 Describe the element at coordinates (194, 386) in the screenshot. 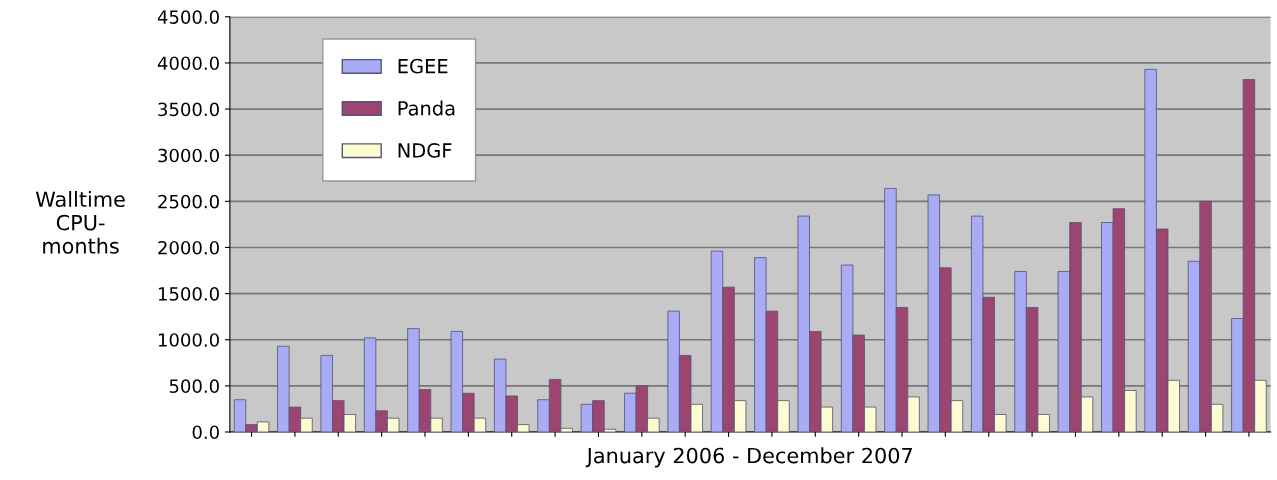

I see `y-tick-label: 500.0` at that location.